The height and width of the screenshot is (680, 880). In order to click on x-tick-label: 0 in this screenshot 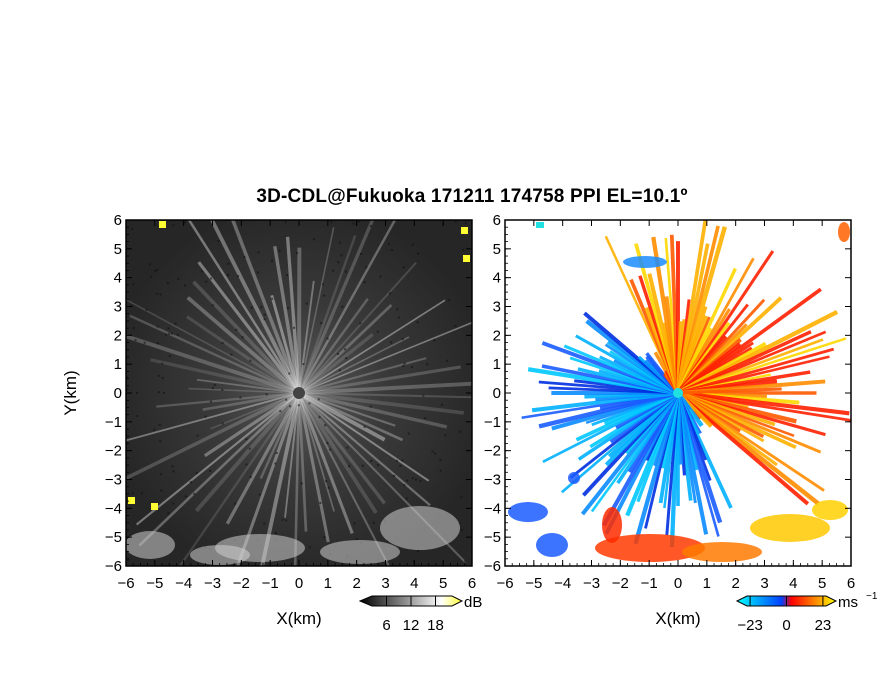, I will do `click(299, 583)`.